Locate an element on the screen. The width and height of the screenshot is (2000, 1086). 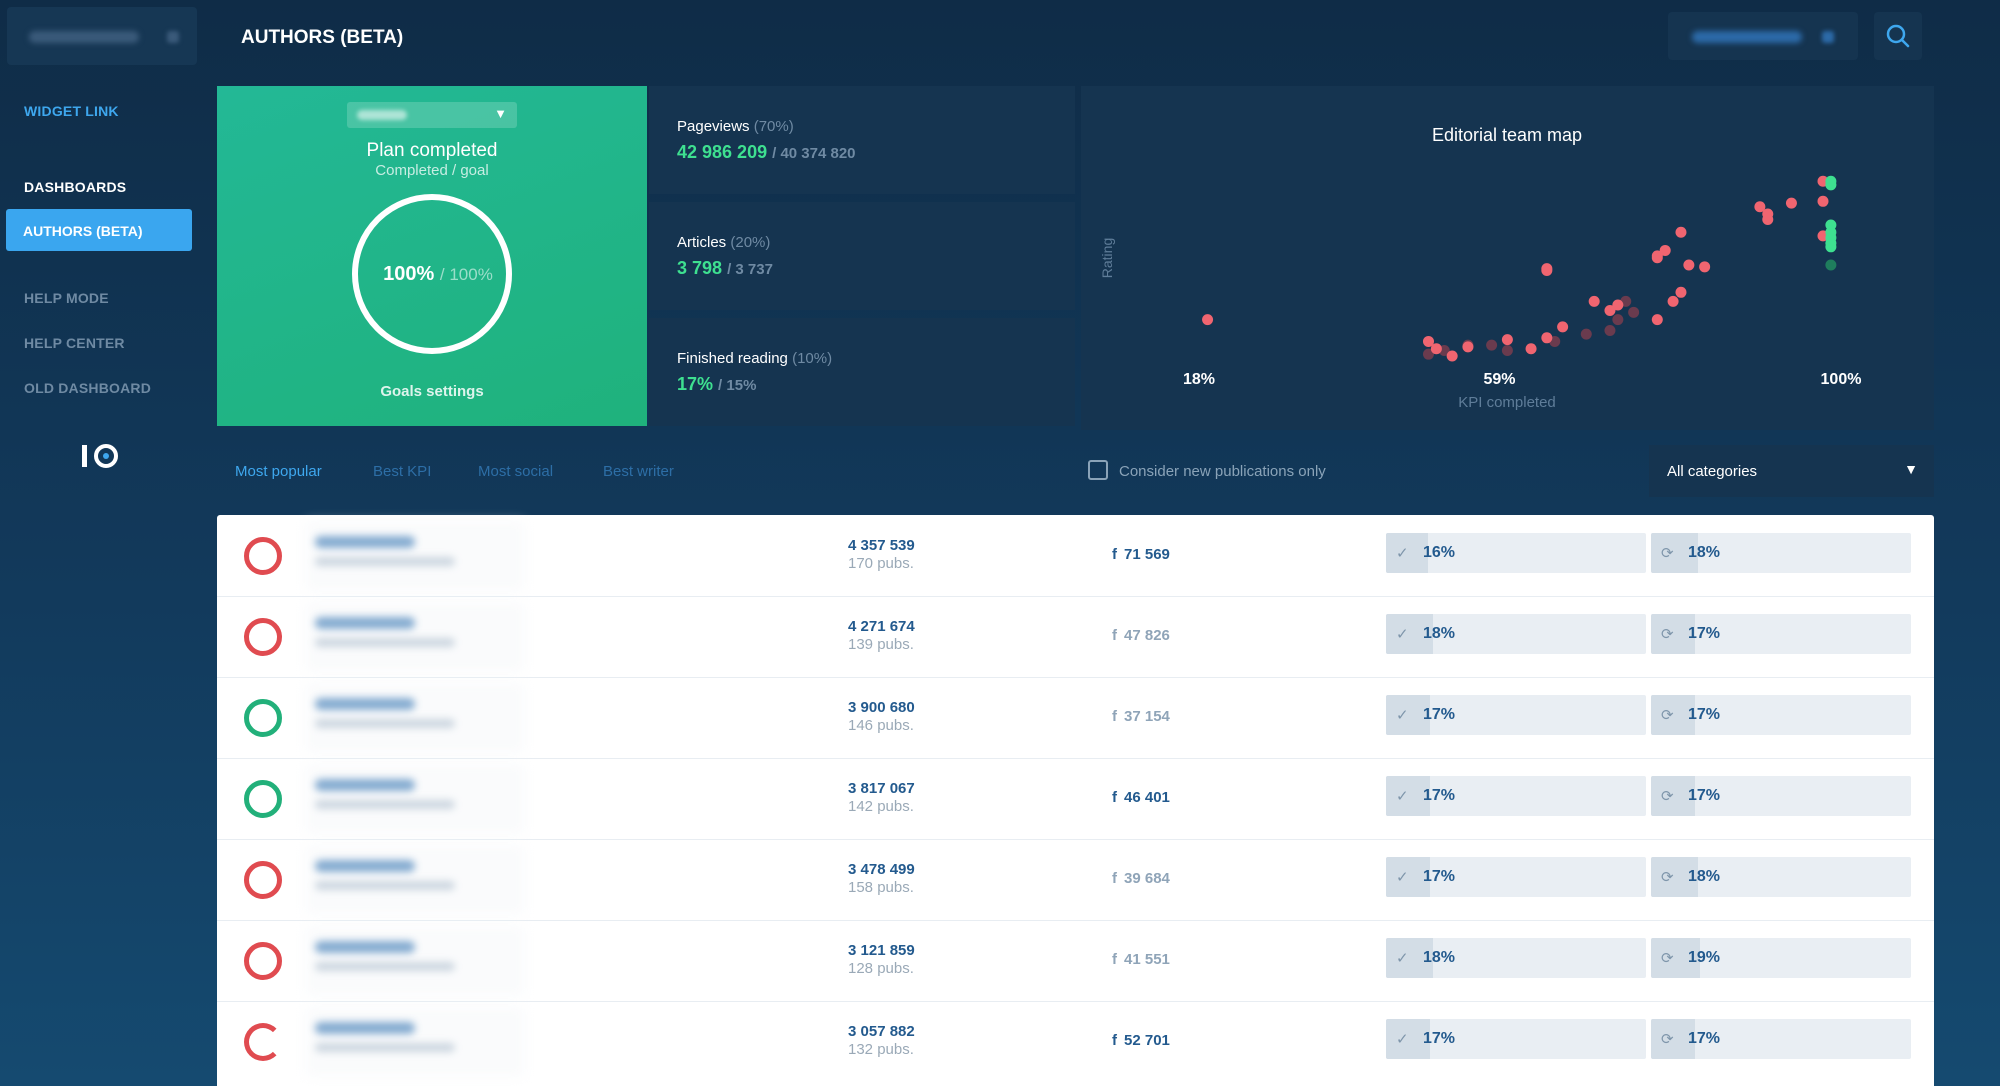
month-select: ▼ is located at coordinates (432, 115).